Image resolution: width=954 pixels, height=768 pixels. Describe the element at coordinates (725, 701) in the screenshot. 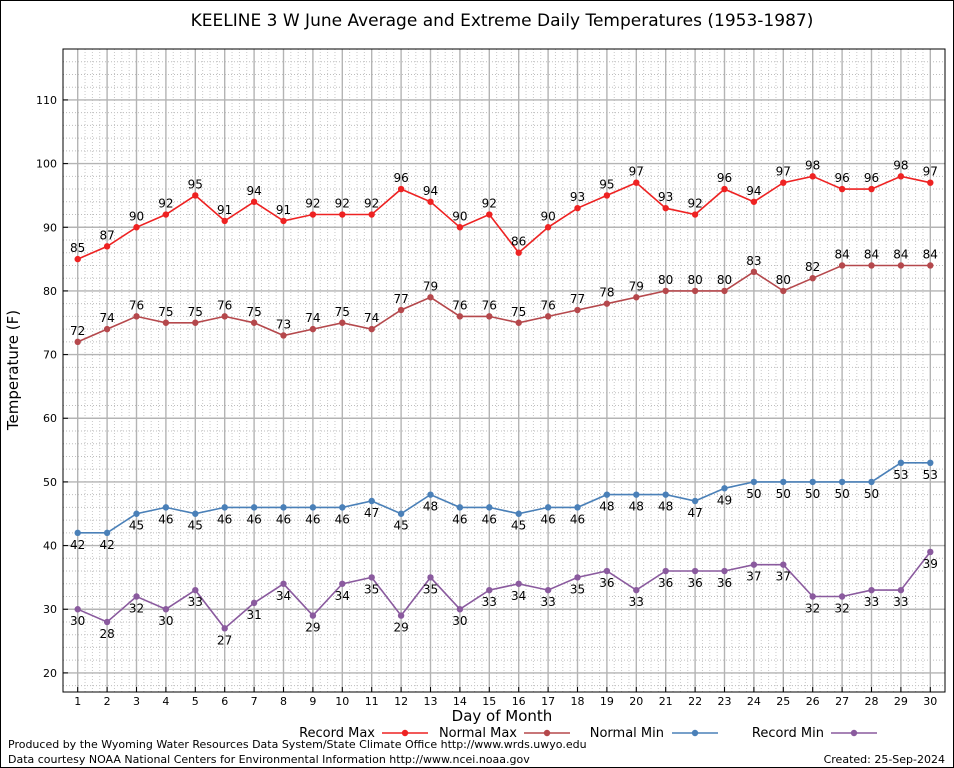

I see `x-tick-label: 23` at that location.